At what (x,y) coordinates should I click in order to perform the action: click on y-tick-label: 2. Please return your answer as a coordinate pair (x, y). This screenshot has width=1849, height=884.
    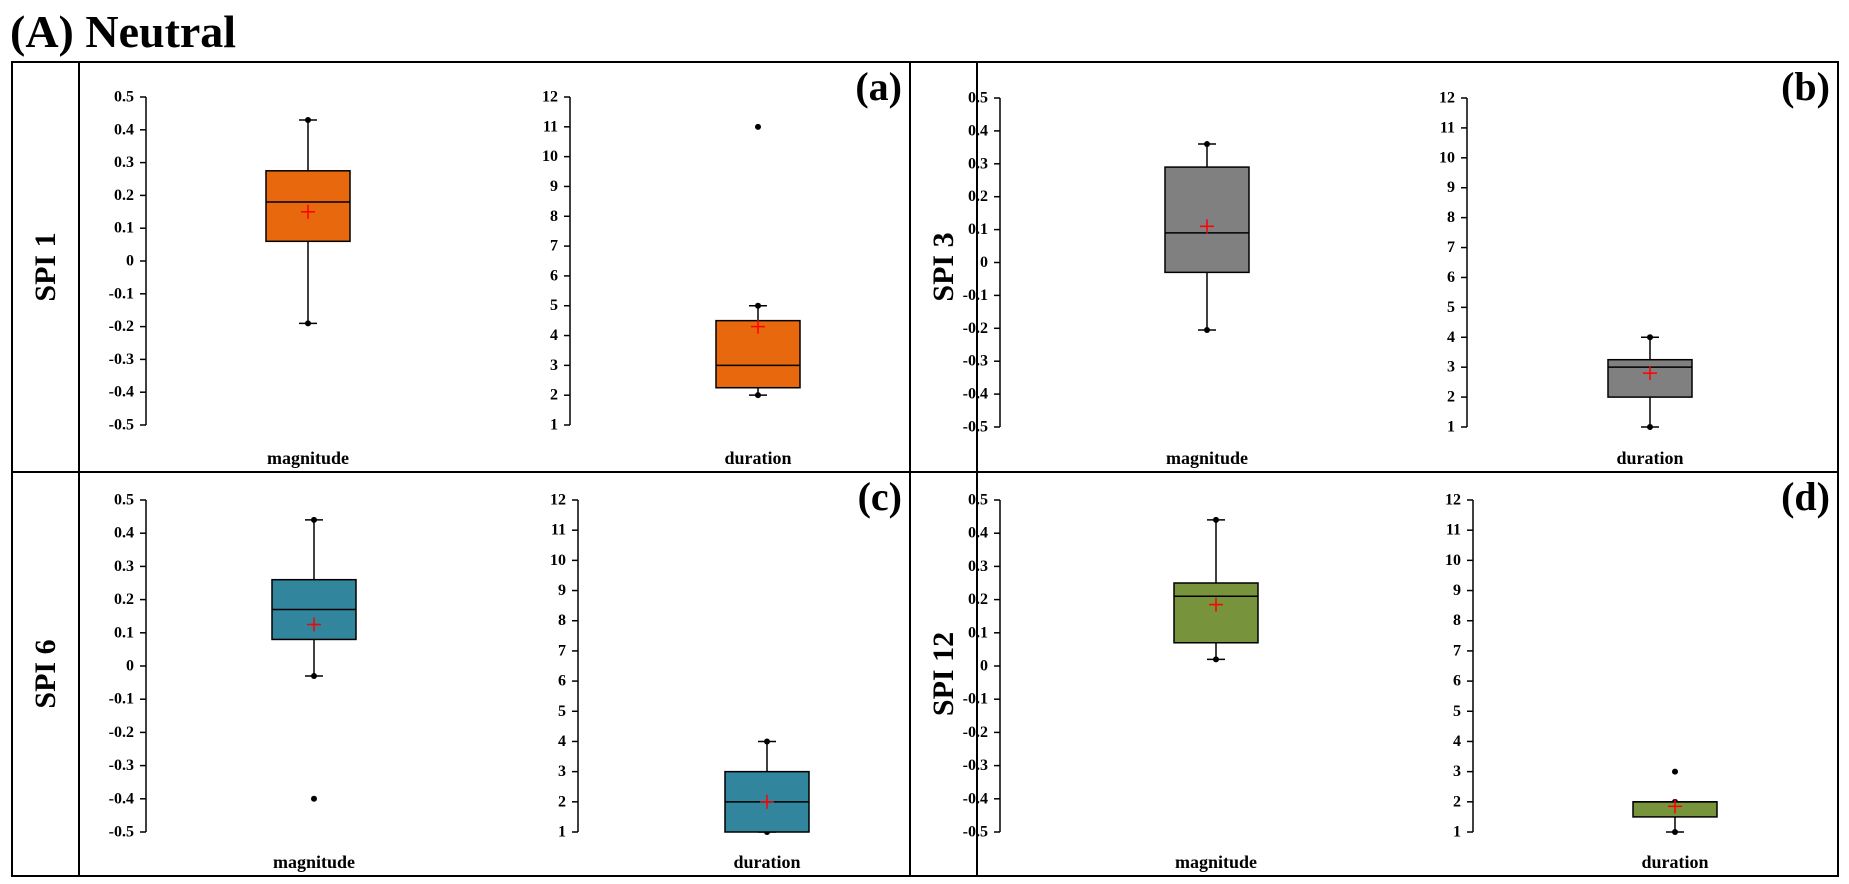
    Looking at the image, I should click on (1451, 397).